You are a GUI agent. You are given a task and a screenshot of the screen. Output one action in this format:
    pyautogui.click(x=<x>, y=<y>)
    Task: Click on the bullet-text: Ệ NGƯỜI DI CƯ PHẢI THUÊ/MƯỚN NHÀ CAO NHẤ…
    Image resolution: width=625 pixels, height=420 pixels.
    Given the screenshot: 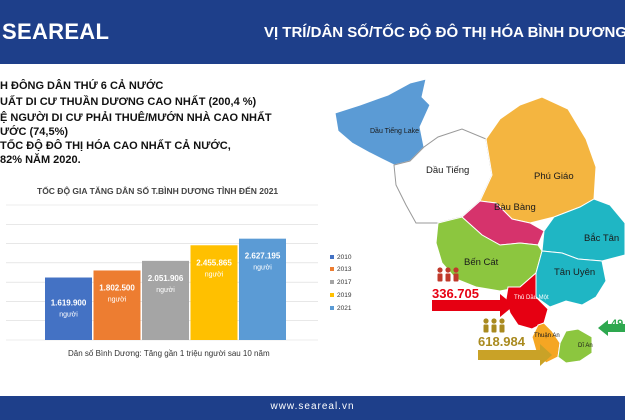 What is the action you would take?
    pyautogui.click(x=136, y=118)
    